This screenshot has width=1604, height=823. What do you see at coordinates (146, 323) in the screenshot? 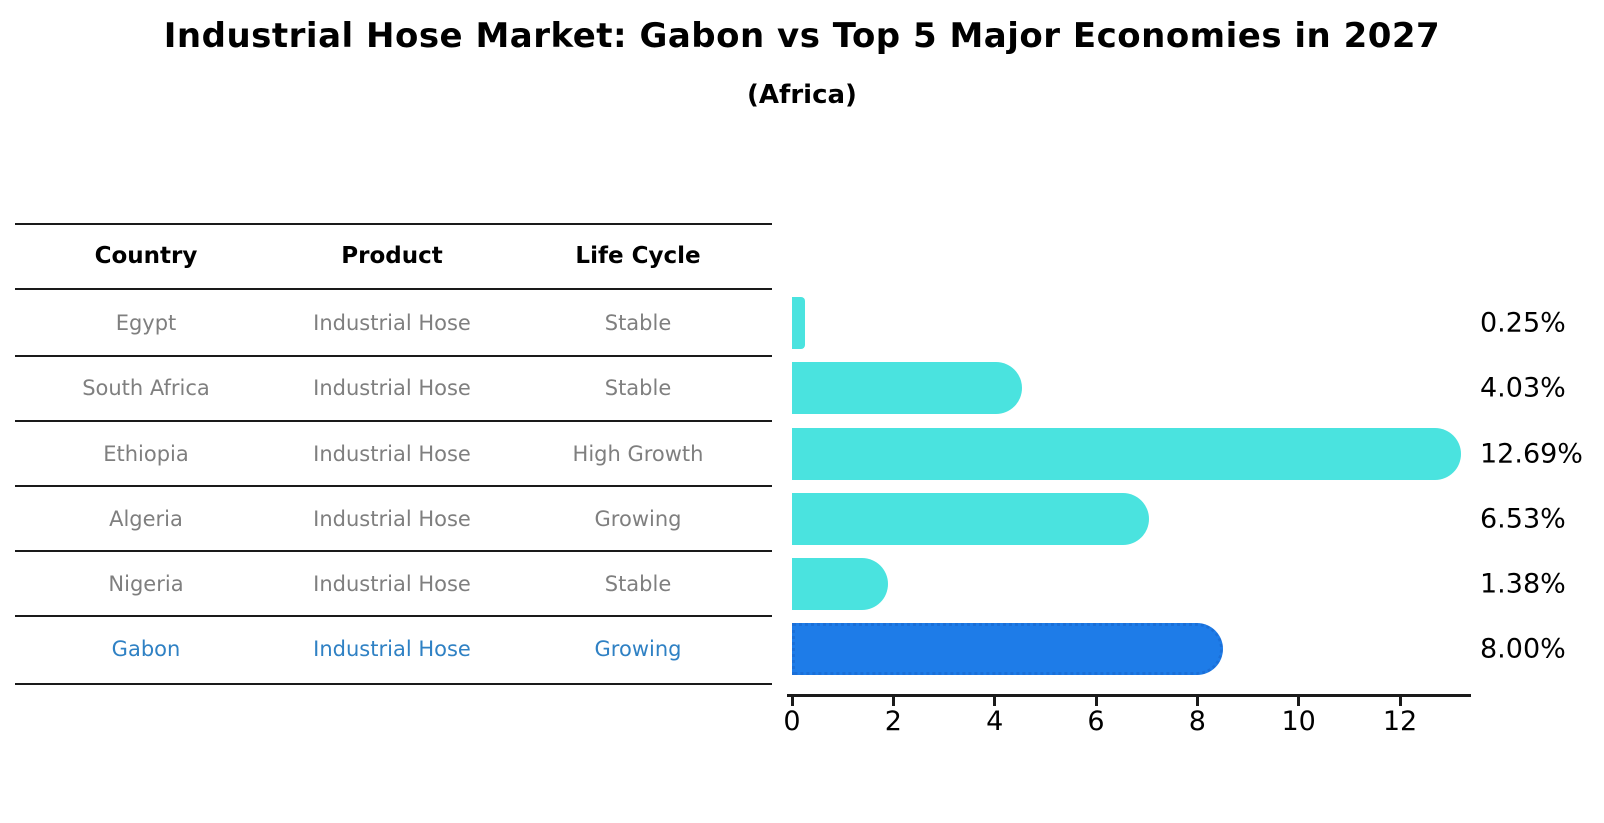
I see `table-cell-country: Egypt` at bounding box center [146, 323].